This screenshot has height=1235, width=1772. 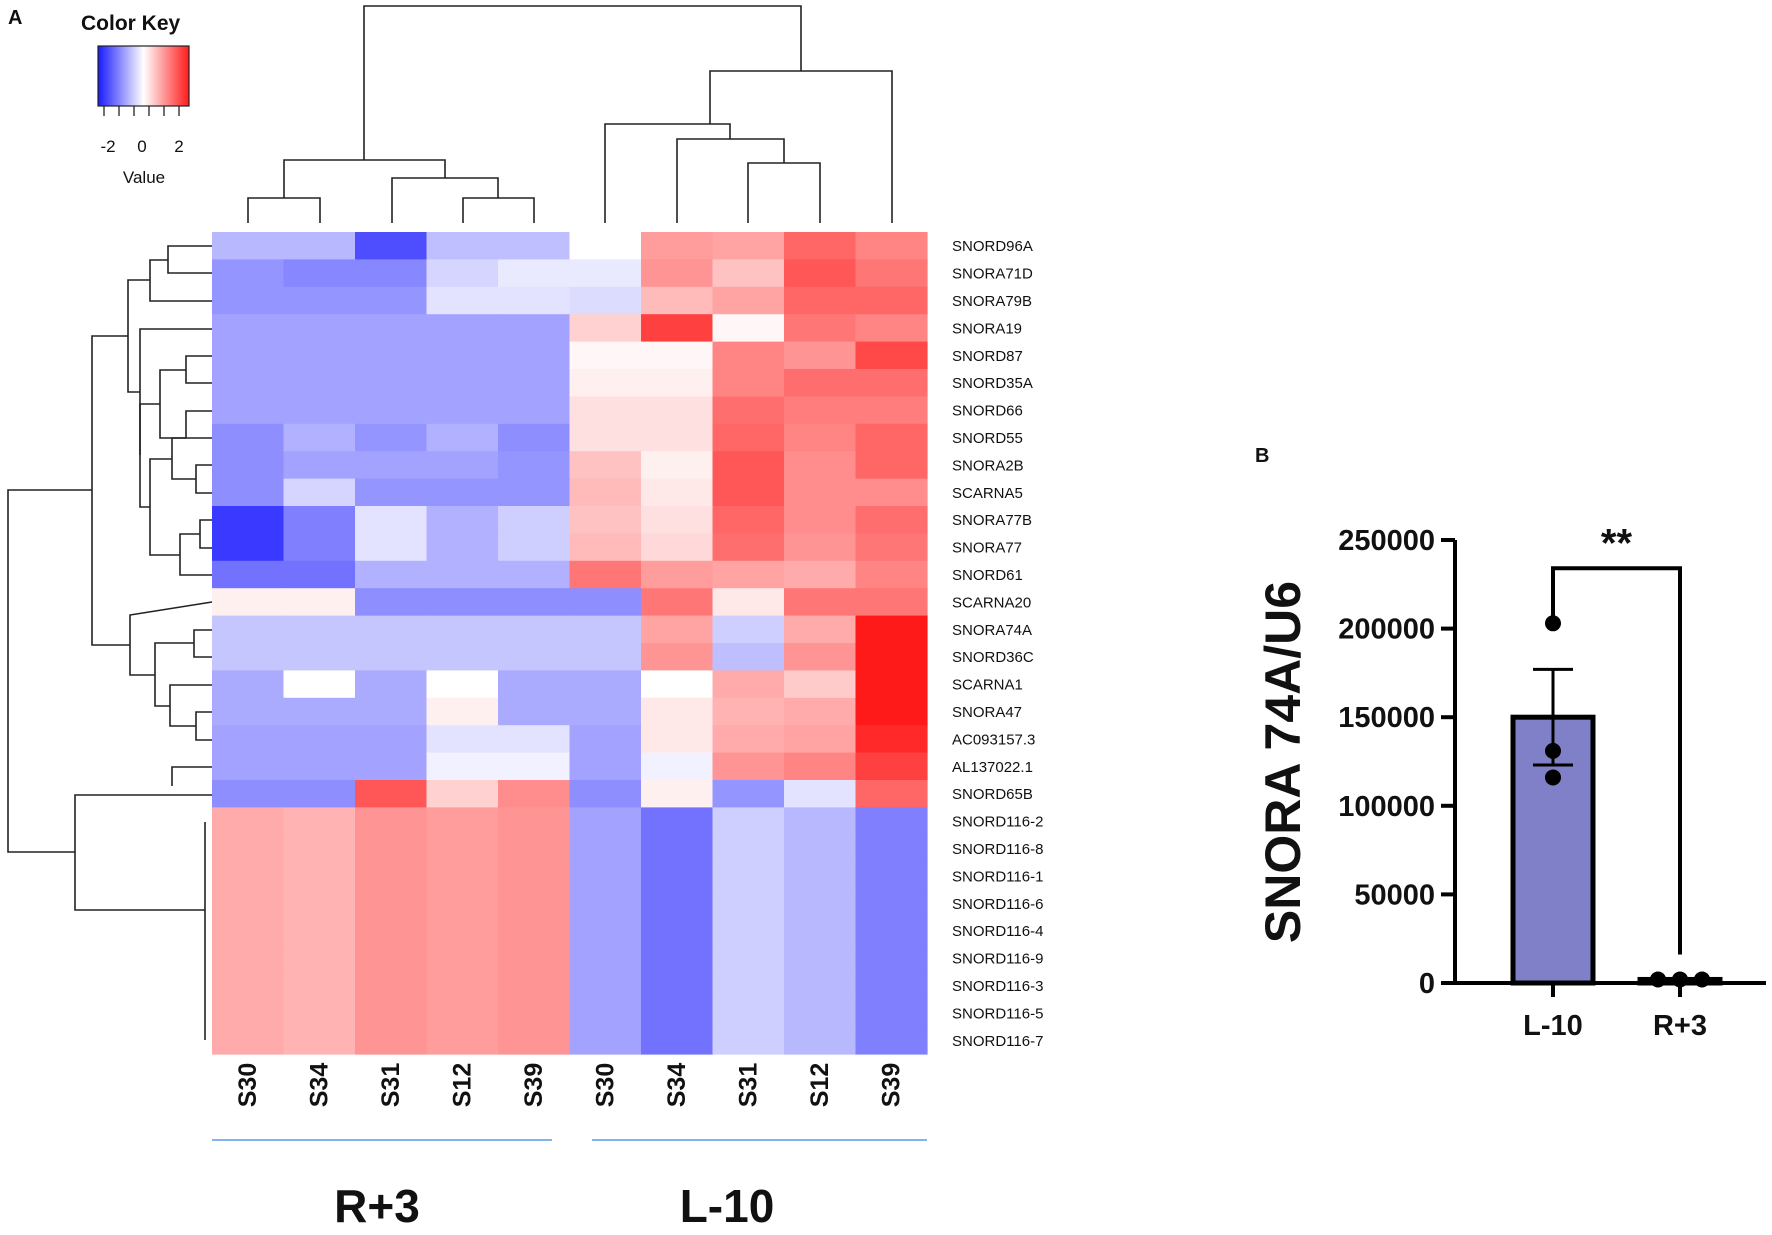 I want to click on group-label-r3: R+3, so click(x=377, y=1206).